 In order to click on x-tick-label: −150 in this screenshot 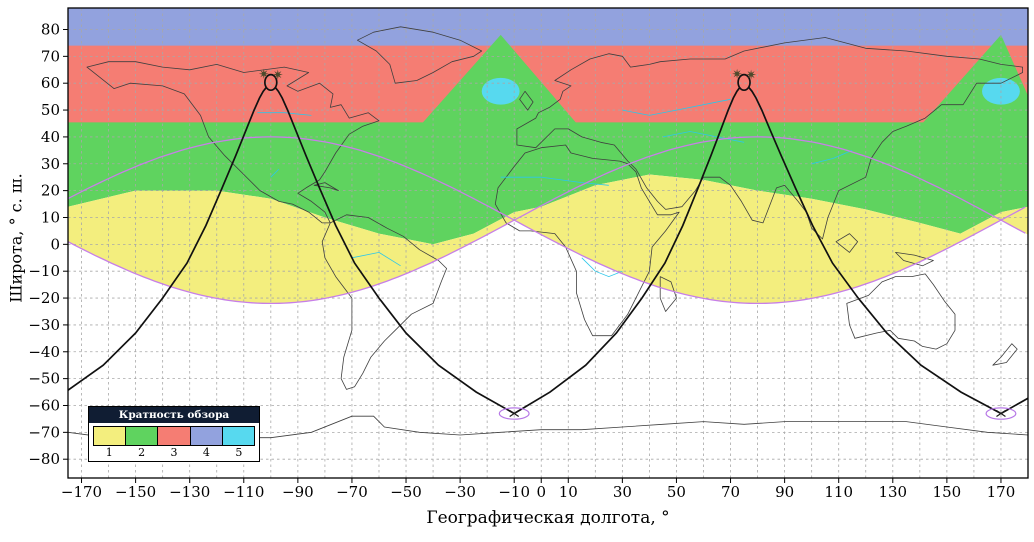, I will do `click(135, 492)`.